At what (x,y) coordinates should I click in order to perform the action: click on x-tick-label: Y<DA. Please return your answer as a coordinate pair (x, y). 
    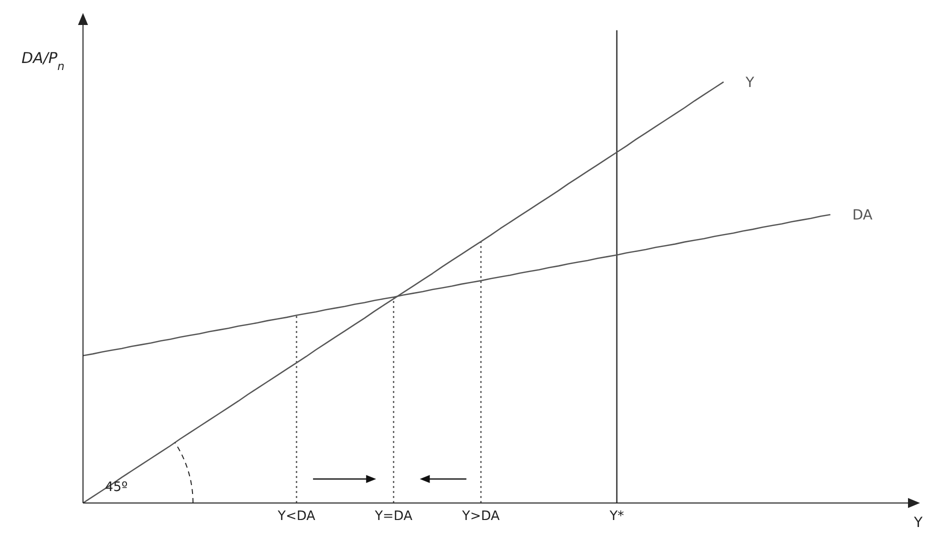
    Looking at the image, I should click on (296, 516).